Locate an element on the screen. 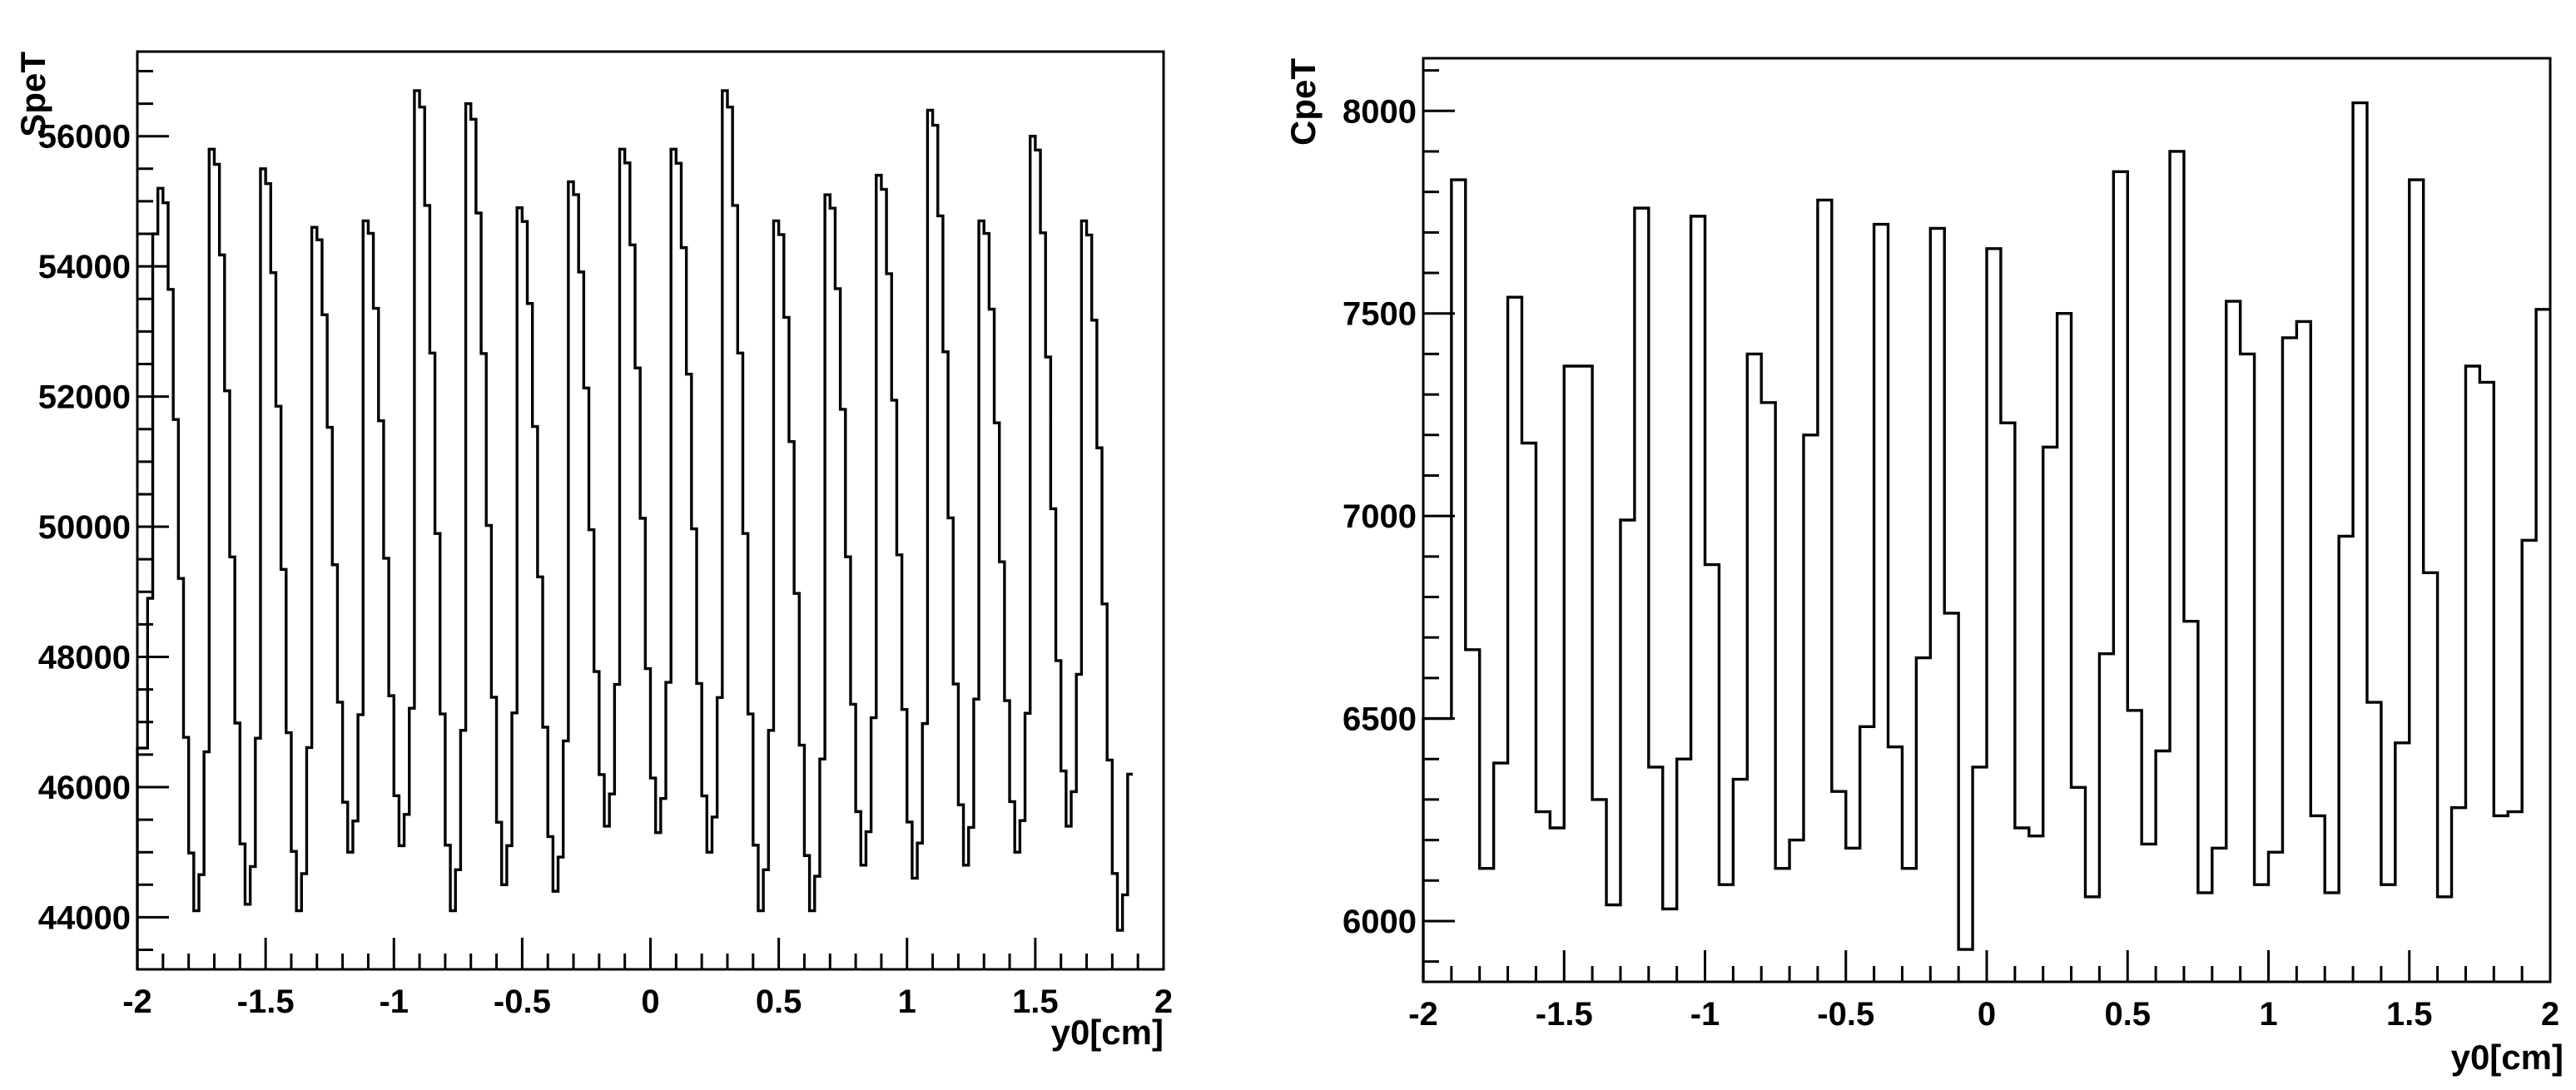  left-y-tick-label: 54000 is located at coordinates (84, 267).